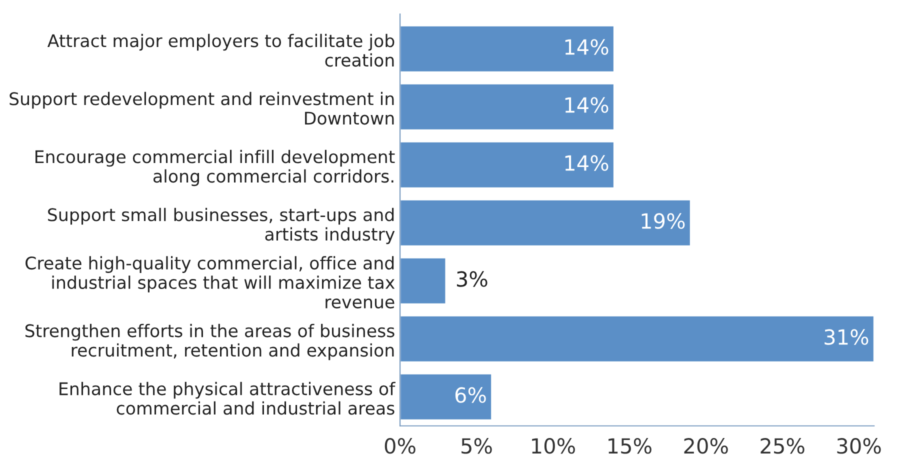  I want to click on y-tick-label: Enhance the physical attractiveness of commercial and industrial areas, so click(228, 398).